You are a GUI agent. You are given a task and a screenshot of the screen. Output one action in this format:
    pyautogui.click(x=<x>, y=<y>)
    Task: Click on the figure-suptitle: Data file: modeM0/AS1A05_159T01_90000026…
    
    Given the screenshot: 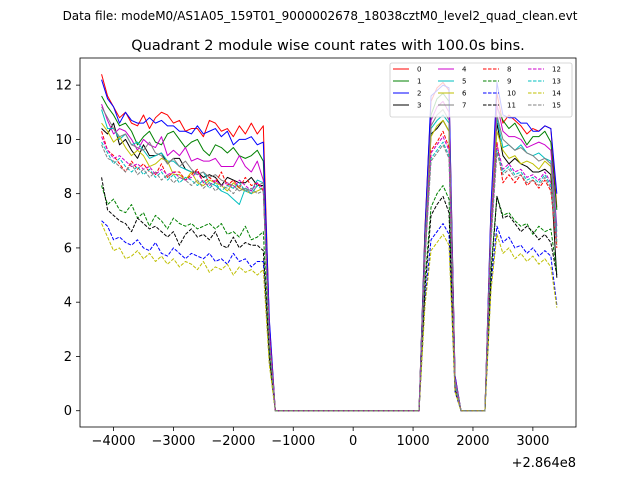 What is the action you would take?
    pyautogui.click(x=320, y=16)
    